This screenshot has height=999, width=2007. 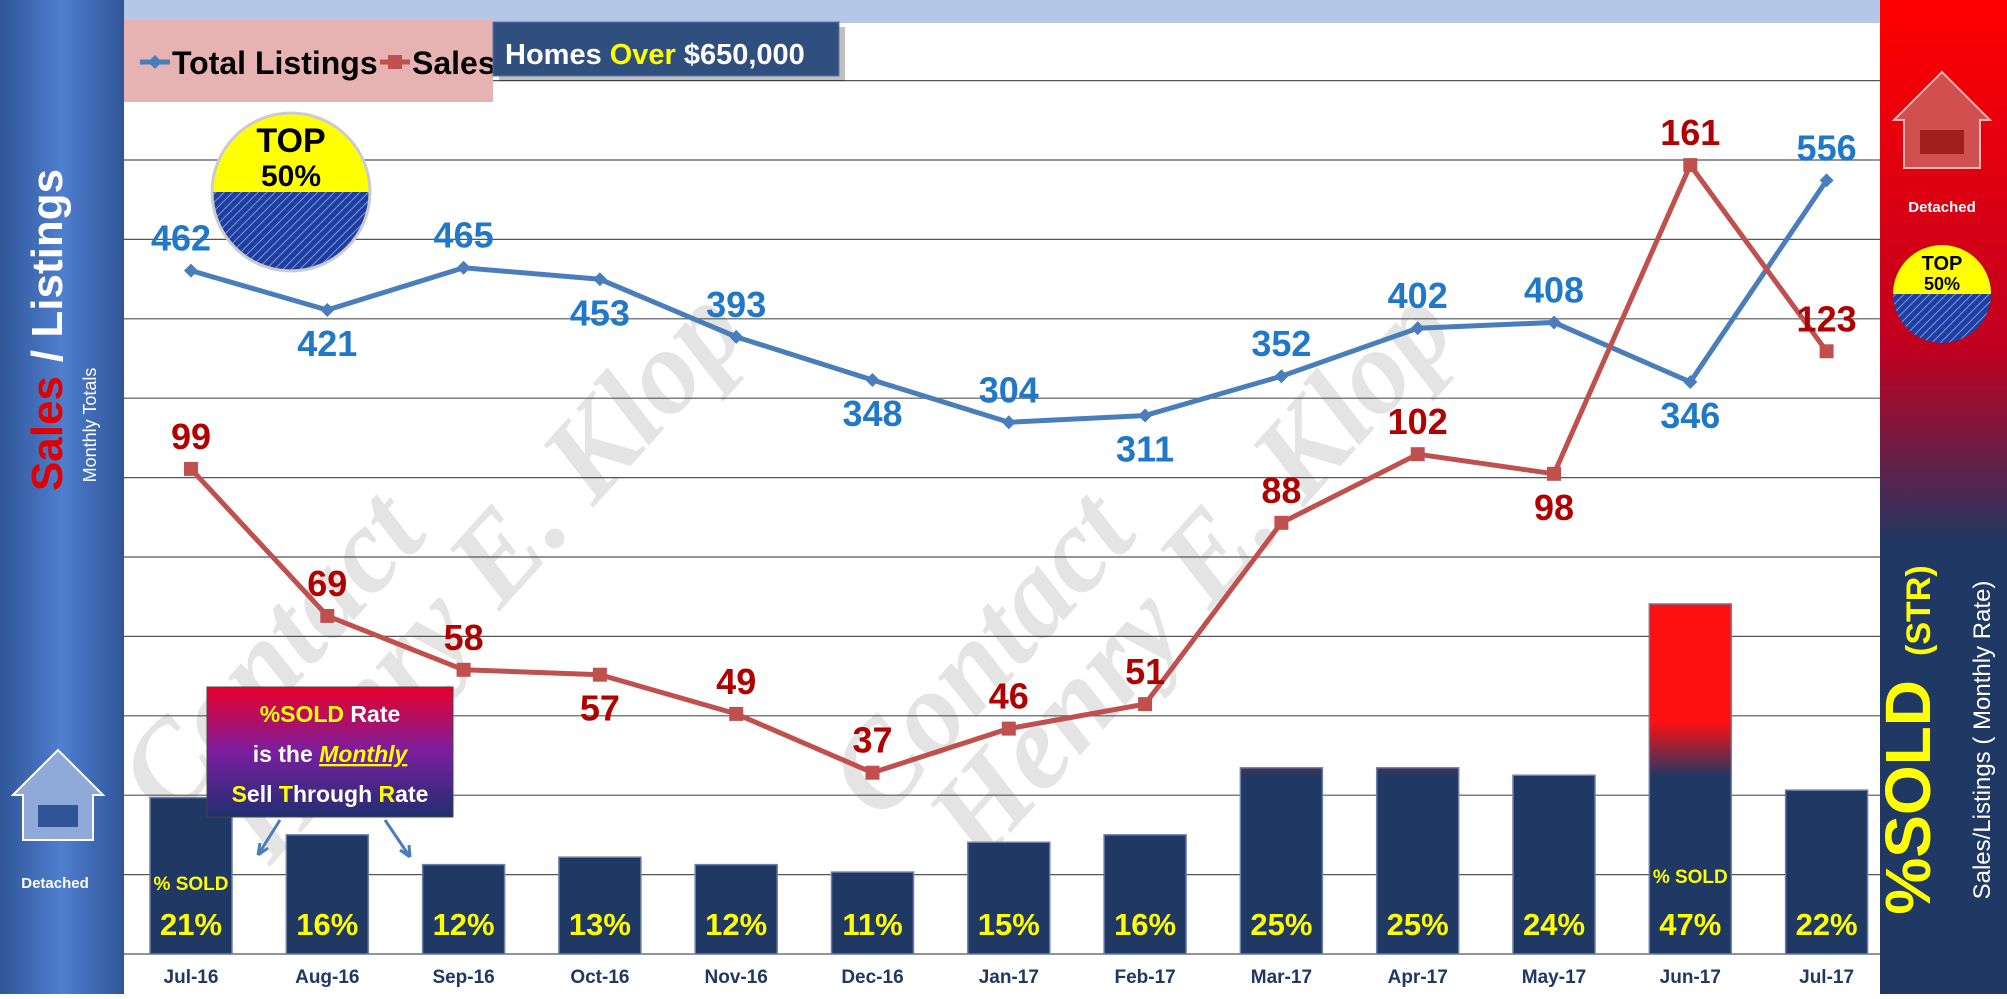 I want to click on callout-part: S, so click(x=239, y=794).